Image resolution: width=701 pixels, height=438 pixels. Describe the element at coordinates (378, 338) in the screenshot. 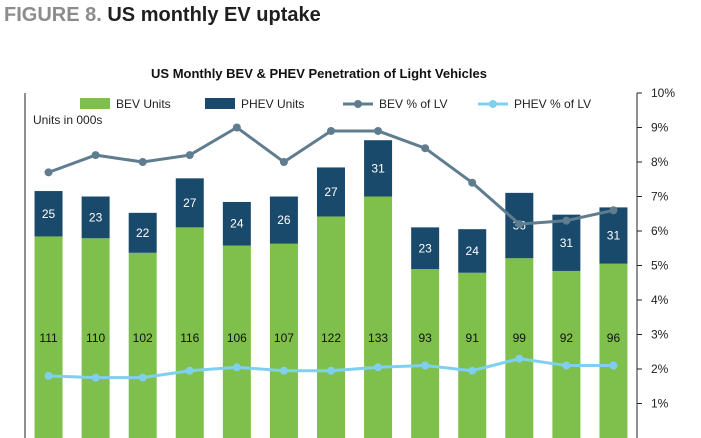

I see `bev-value-label: 133` at that location.